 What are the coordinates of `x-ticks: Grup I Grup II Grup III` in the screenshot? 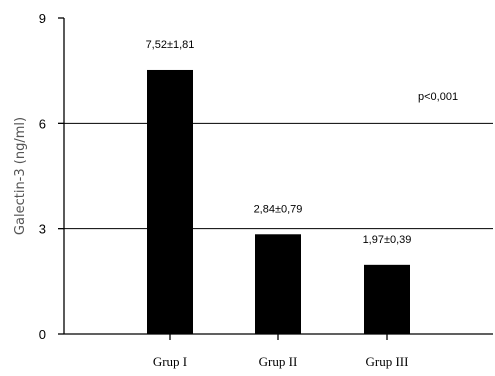 It's located at (281, 351).